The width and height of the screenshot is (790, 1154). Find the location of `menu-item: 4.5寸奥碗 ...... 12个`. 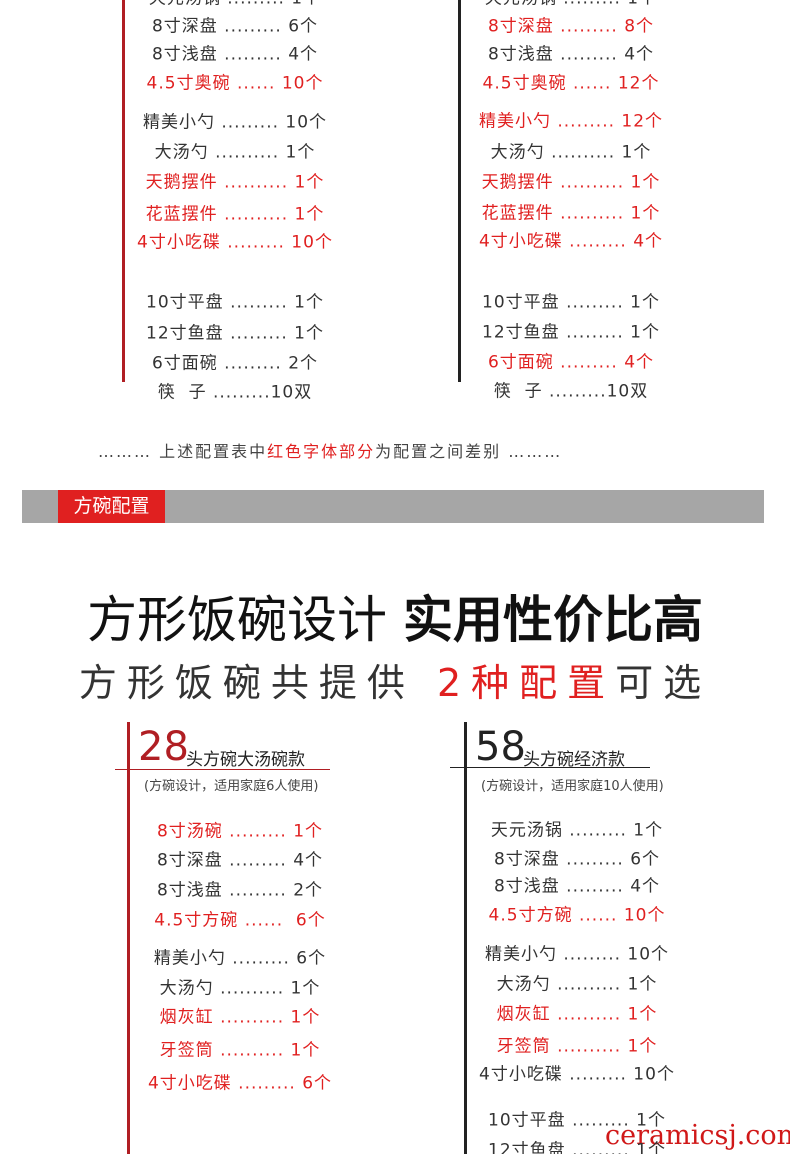

menu-item: 4.5寸奥碗 ...... 12个 is located at coordinates (571, 83).